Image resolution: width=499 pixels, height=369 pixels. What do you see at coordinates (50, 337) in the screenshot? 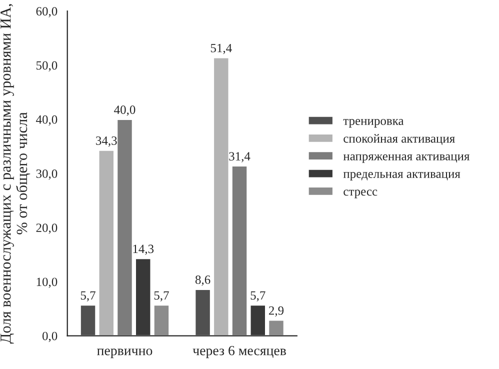
I see `y-tick-label: 0,0` at bounding box center [50, 337].